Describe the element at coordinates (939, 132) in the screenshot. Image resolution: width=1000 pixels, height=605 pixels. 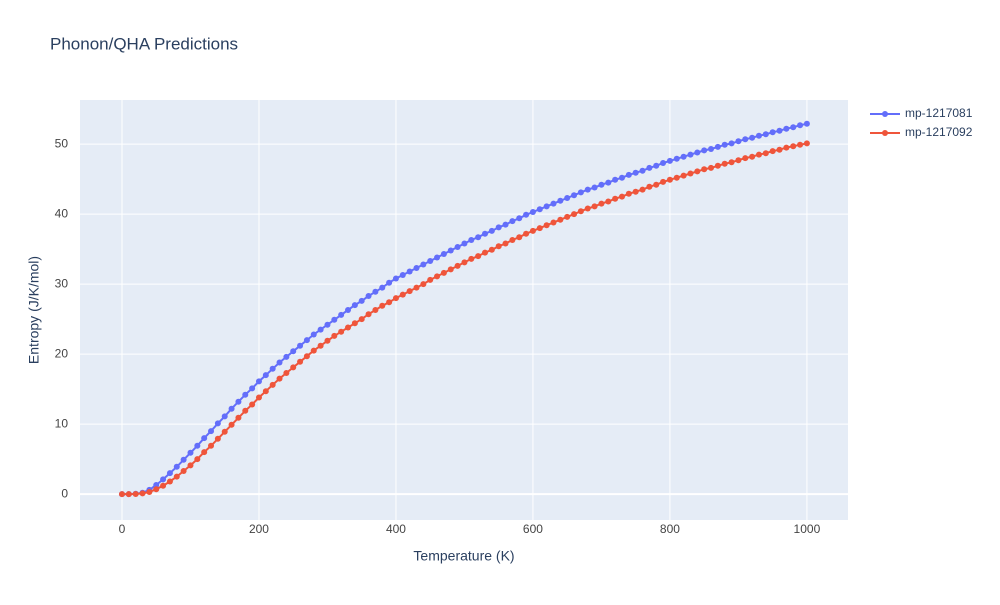
I see `legend-label: mp-1217092` at that location.